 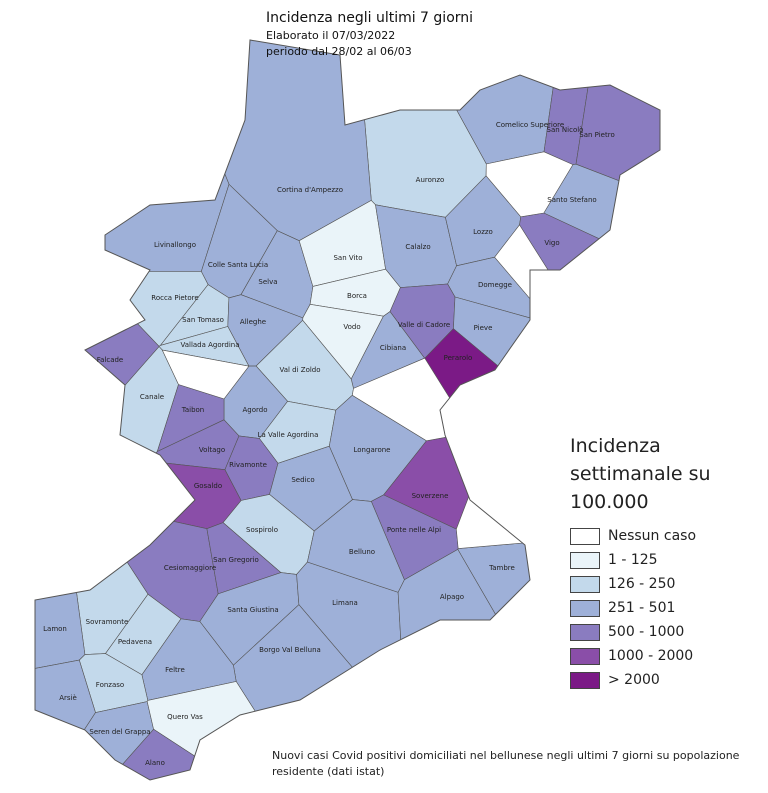 I want to click on legend-item: 126 - 250, so click(x=645, y=584).